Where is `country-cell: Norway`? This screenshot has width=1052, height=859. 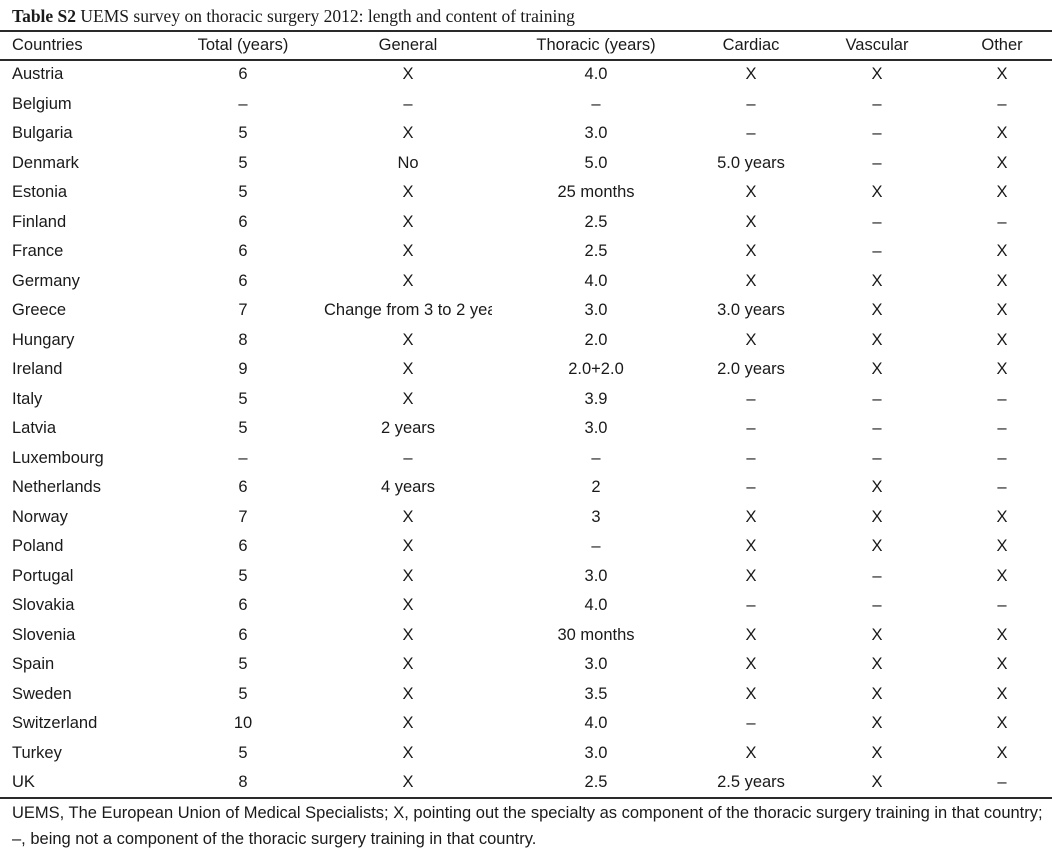
country-cell: Norway is located at coordinates (40, 516).